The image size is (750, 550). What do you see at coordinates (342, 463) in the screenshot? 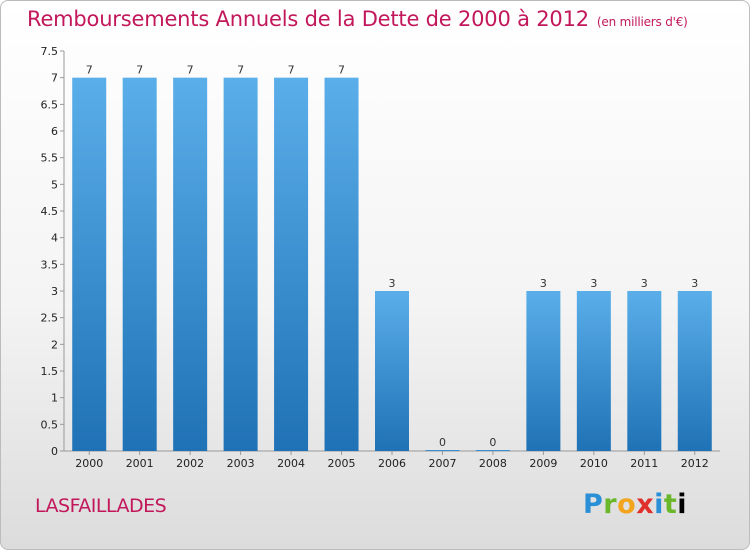
I see `x-tick-label-2005: 2005` at bounding box center [342, 463].